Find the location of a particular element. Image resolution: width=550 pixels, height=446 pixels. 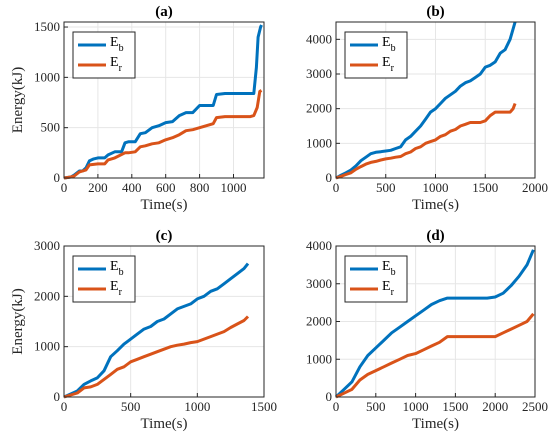

x-tick-label: 200 is located at coordinates (98, 187).